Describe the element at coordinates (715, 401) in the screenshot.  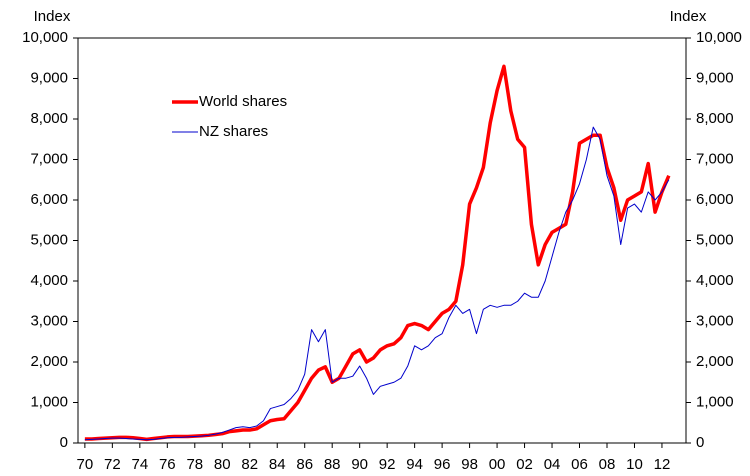
I see `y2-tick-label: 1,000` at that location.